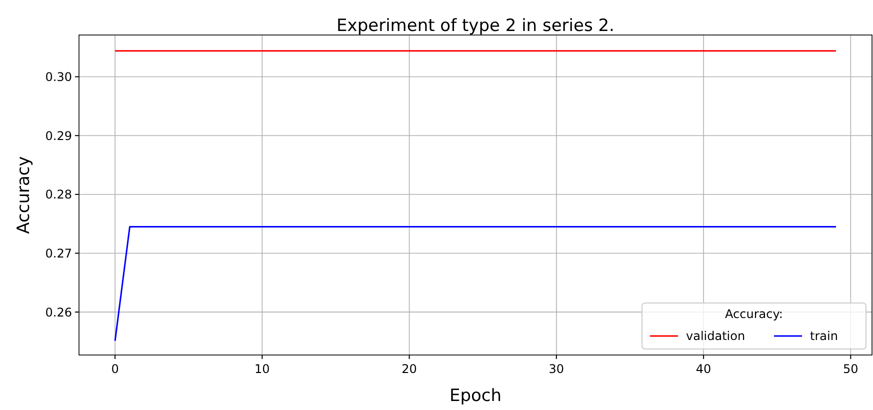 The height and width of the screenshot is (410, 873). I want to click on x-tick-label: 0, so click(115, 369).